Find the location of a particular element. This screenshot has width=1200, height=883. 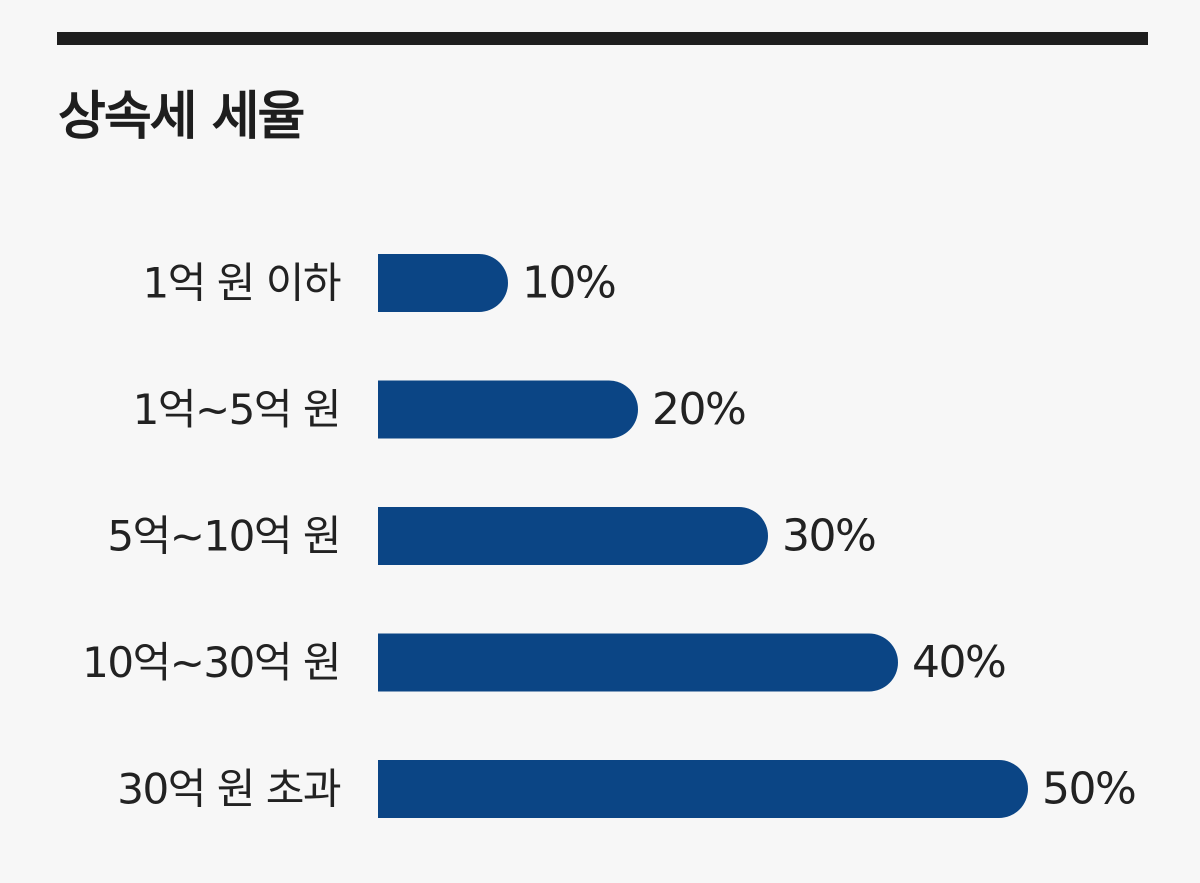

value-label: 40% is located at coordinates (958, 662).